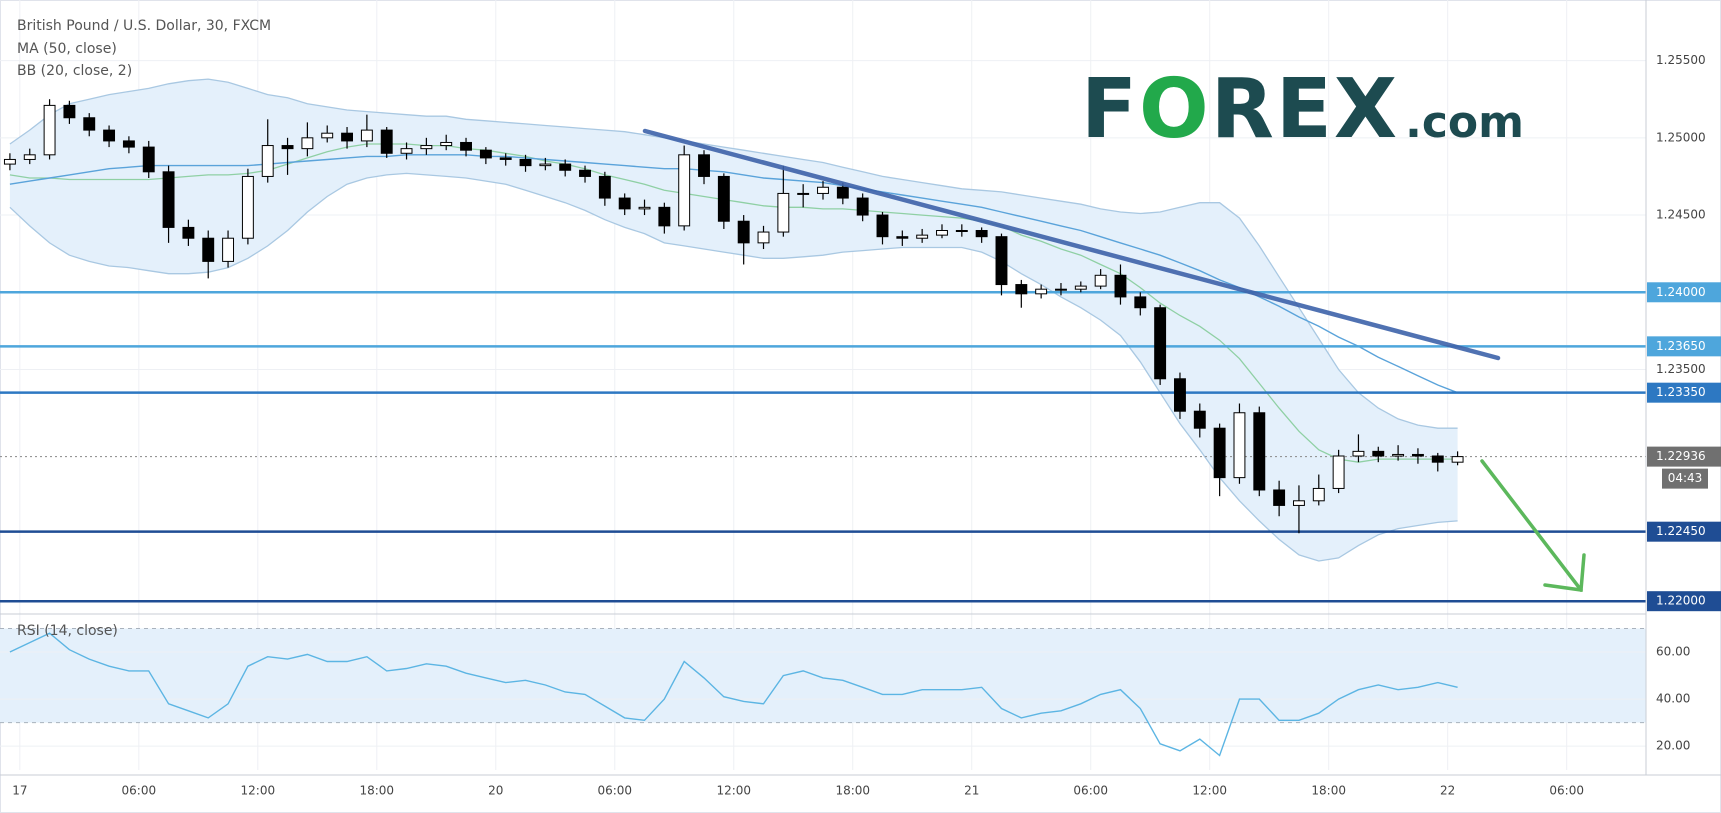 The height and width of the screenshot is (813, 1721). Describe the element at coordinates (1302, 109) in the screenshot. I see `logo: FOREX .com` at that location.